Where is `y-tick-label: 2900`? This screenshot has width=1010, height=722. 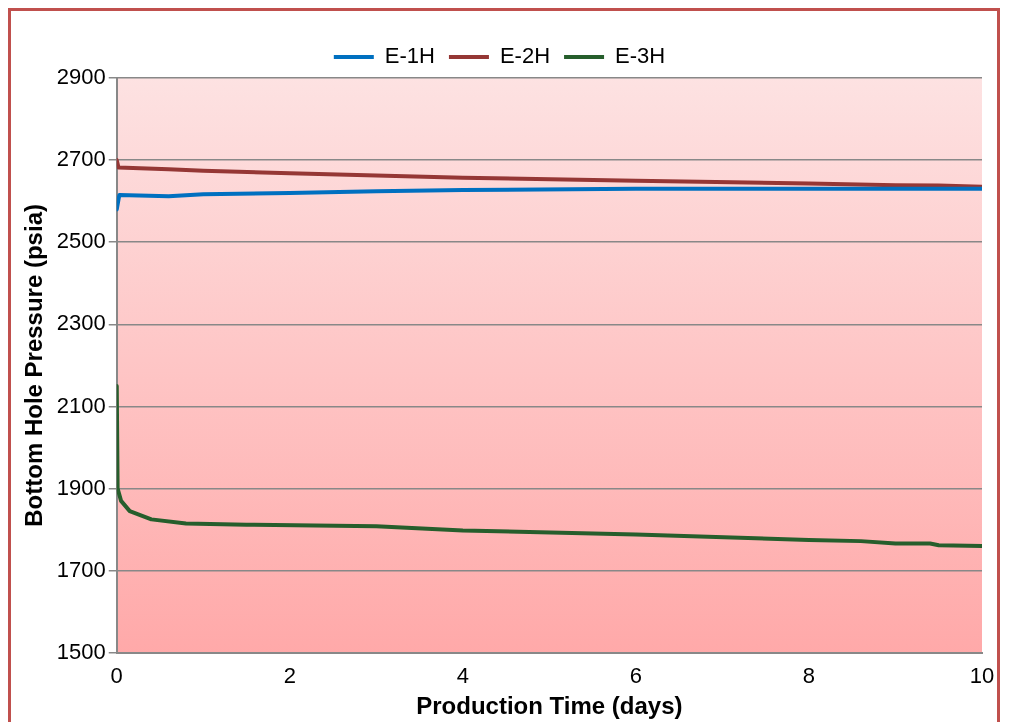 y-tick-label: 2900 is located at coordinates (81, 77).